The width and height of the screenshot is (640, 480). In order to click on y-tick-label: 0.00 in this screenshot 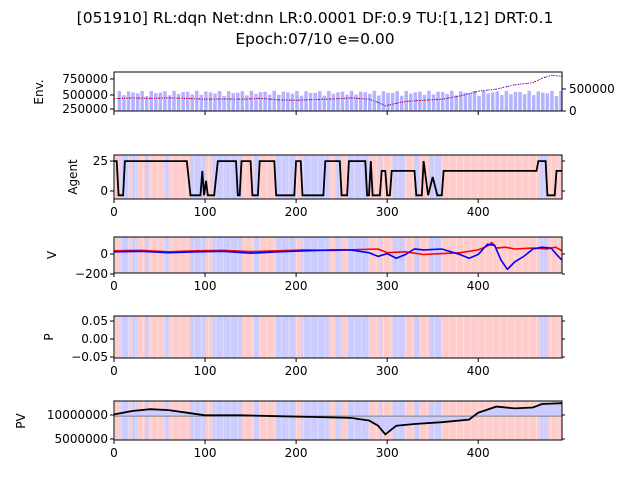, I will do `click(94, 339)`.